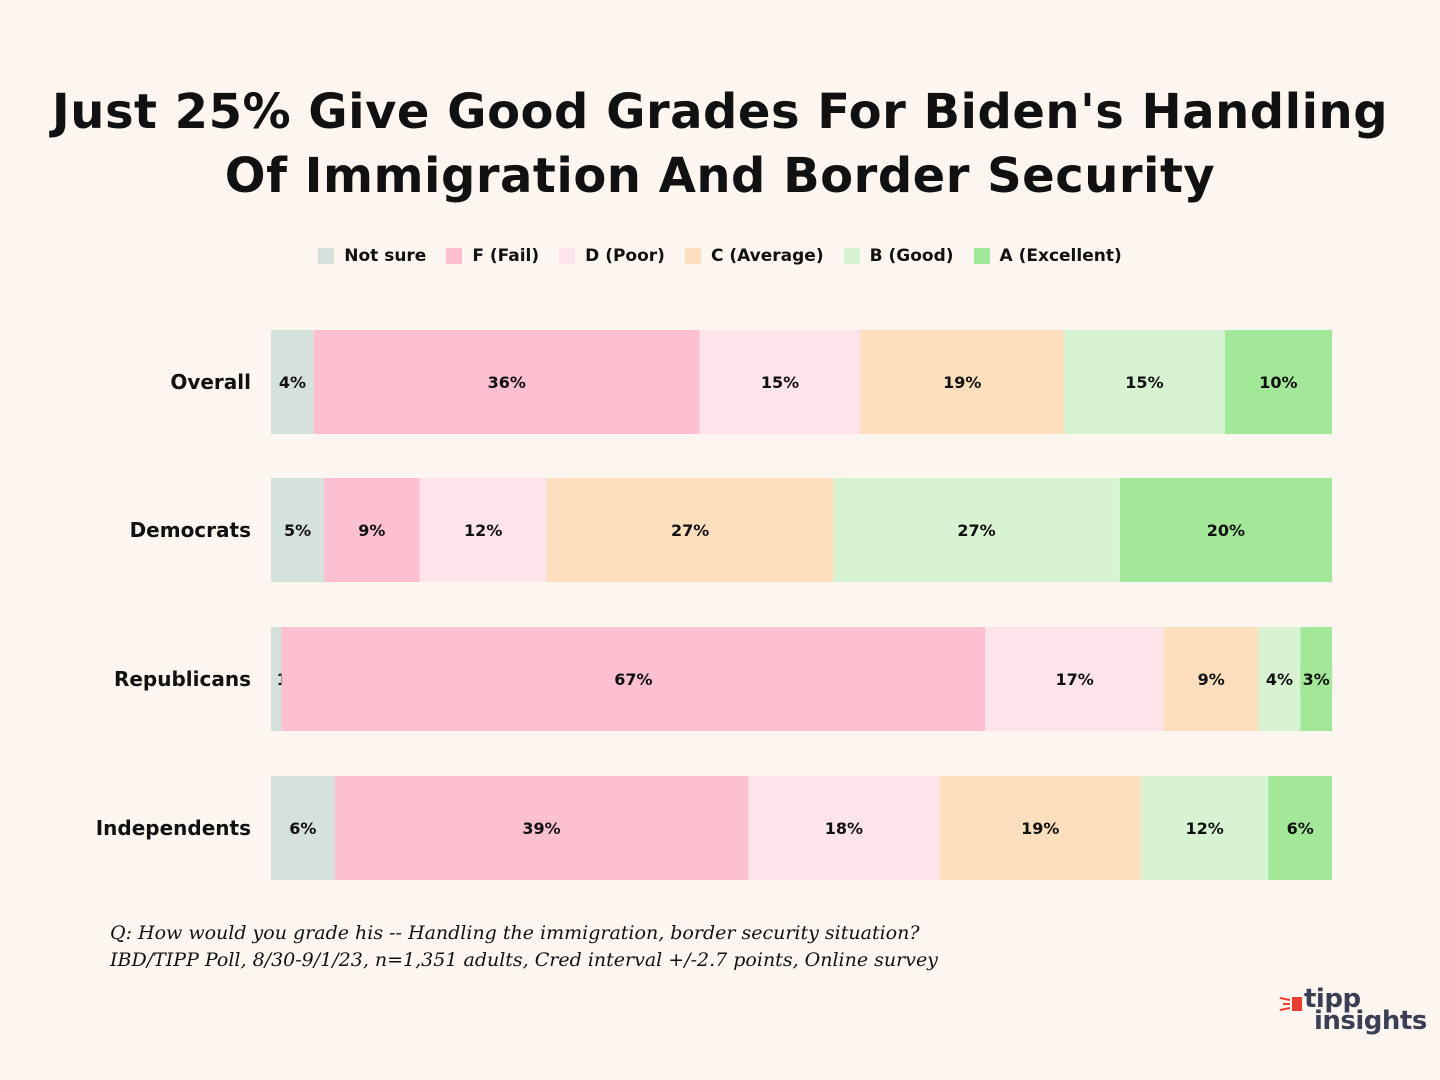 The image size is (1440, 1080). What do you see at coordinates (767, 256) in the screenshot?
I see `legend-label: C (Average)` at bounding box center [767, 256].